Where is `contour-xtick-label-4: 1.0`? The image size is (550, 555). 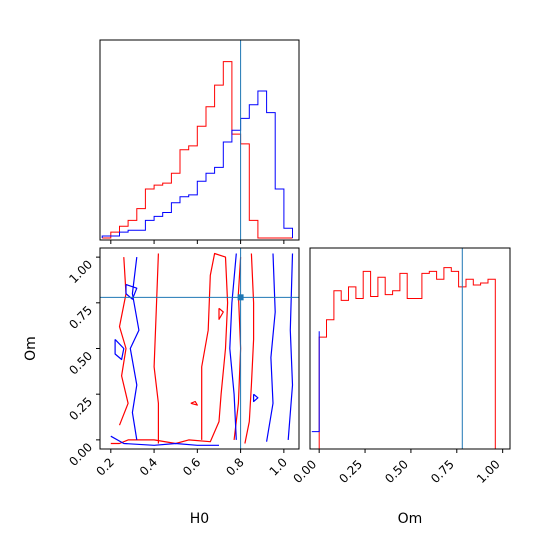 contour-xtick-label-4: 1.0 is located at coordinates (278, 466).